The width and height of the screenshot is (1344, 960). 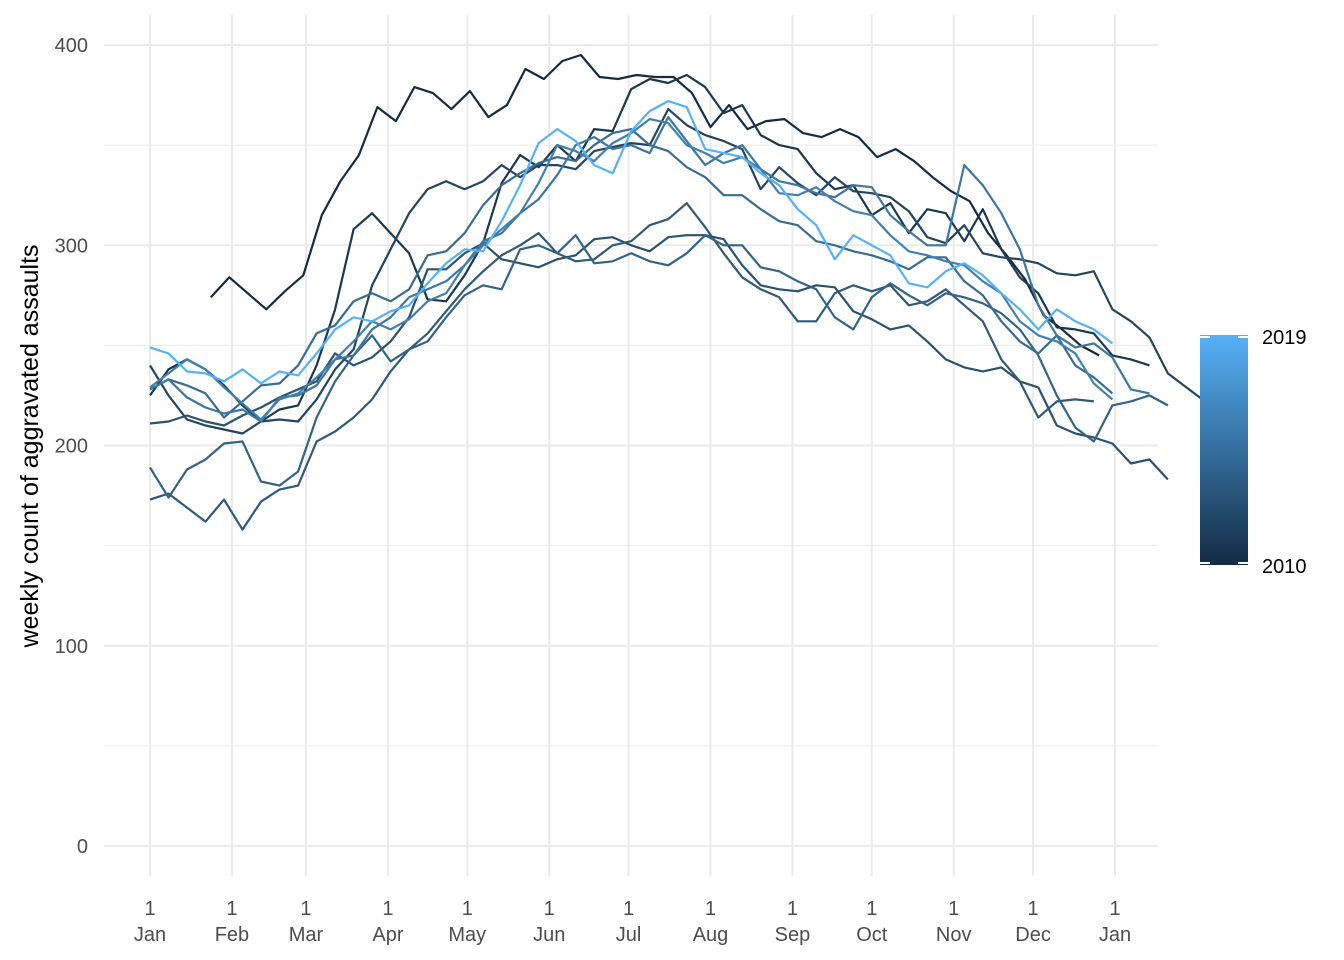 What do you see at coordinates (1253, 452) in the screenshot?
I see `colorbar-legend: 2019 2010` at bounding box center [1253, 452].